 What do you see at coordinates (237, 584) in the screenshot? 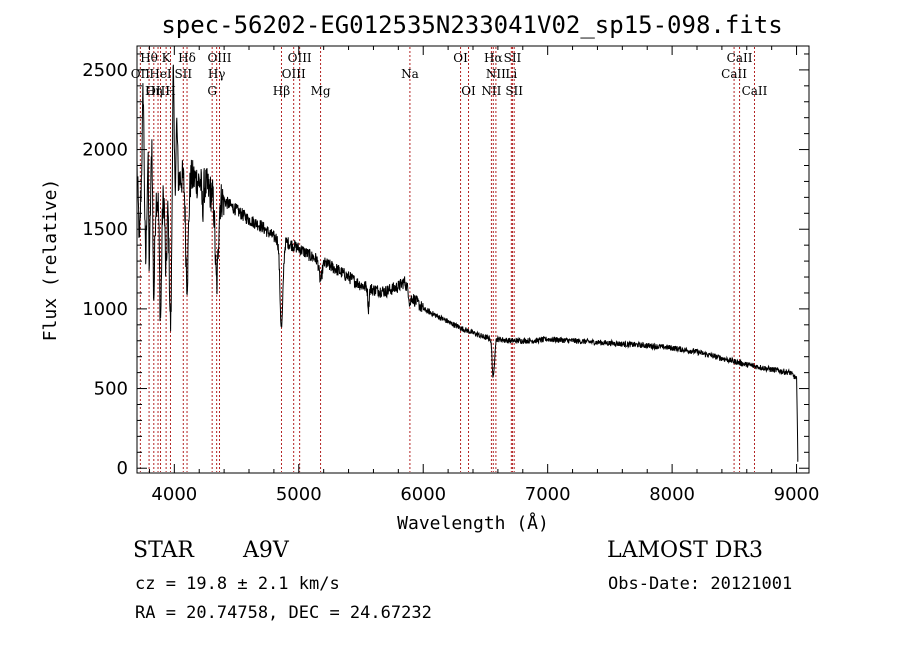
I see `redshift-value: cz = 19.8 ± 2.1 km/s` at bounding box center [237, 584].